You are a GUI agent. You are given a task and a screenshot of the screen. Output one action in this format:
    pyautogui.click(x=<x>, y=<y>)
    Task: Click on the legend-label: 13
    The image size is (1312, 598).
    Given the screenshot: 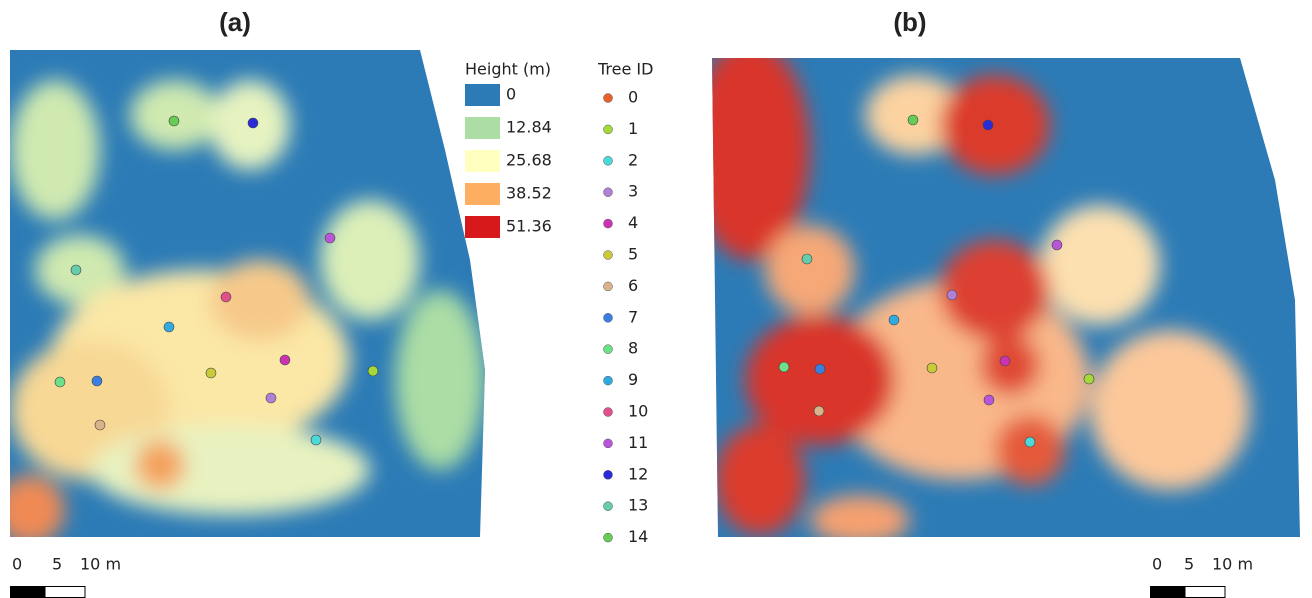 What is the action you would take?
    pyautogui.click(x=638, y=505)
    